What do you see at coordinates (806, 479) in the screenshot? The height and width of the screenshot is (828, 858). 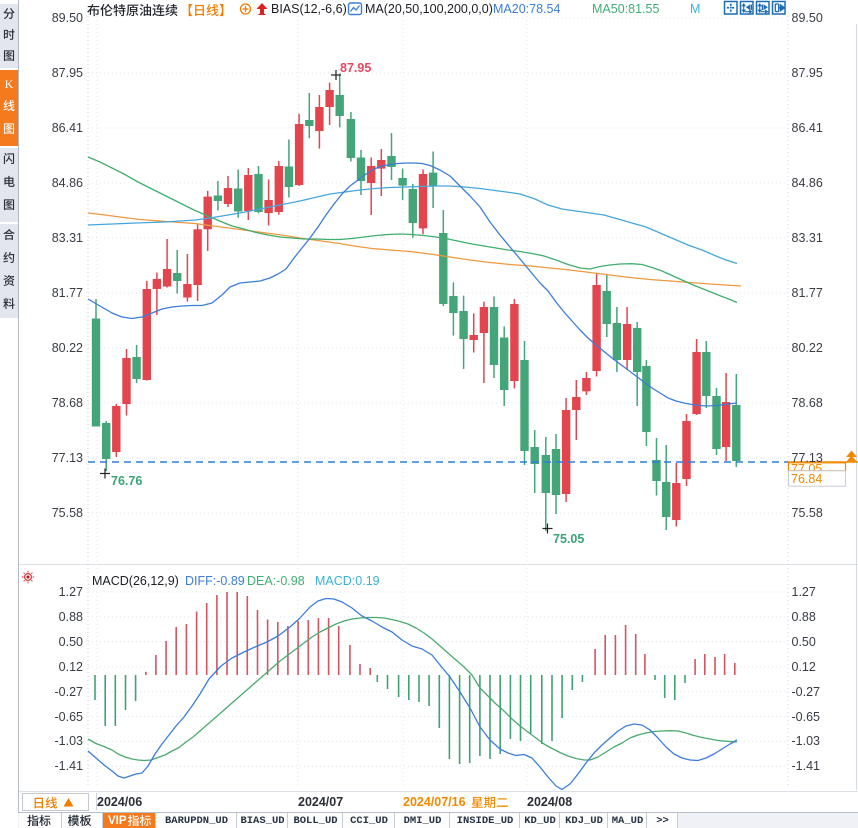 I see `svg-text: 76.84` at bounding box center [806, 479].